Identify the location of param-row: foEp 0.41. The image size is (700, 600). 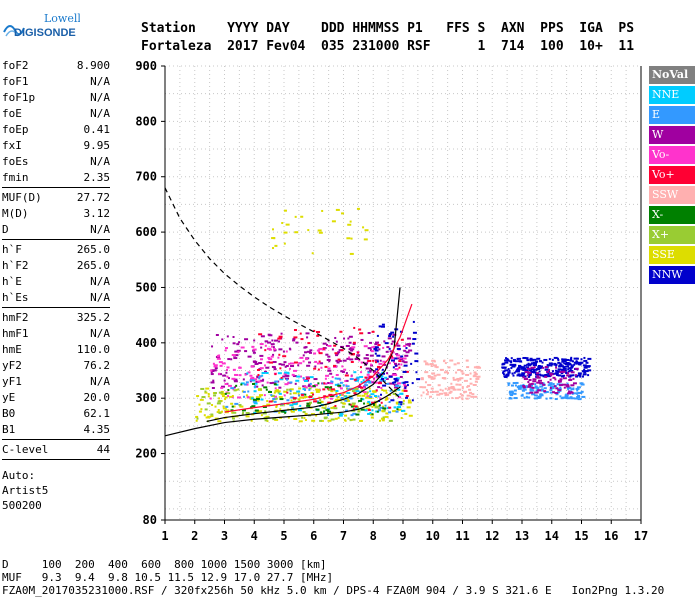
(56, 130).